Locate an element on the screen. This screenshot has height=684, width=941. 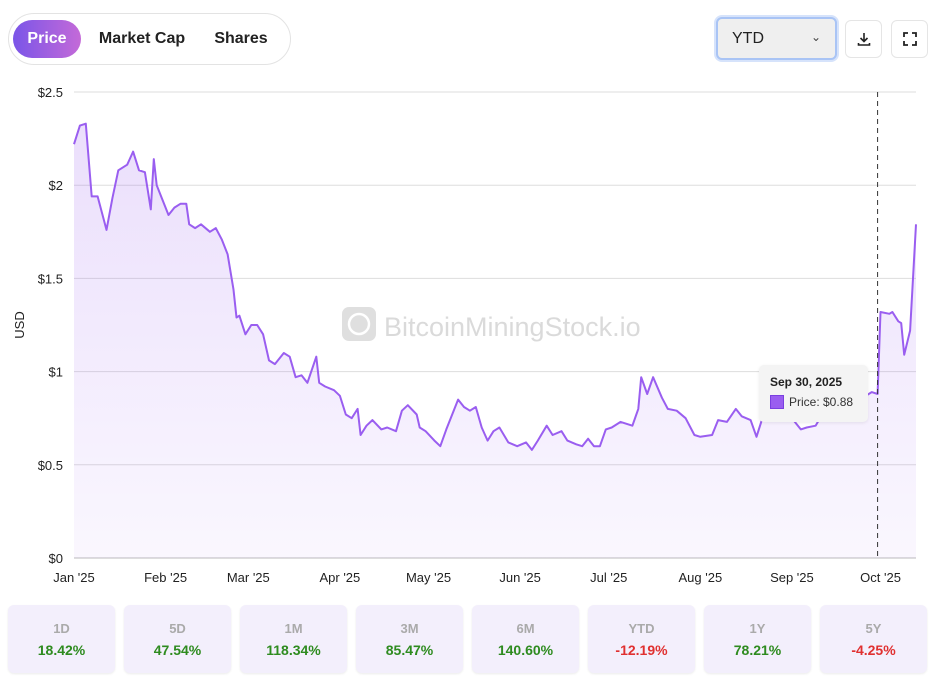
stat-change: 78.21% is located at coordinates (757, 649).